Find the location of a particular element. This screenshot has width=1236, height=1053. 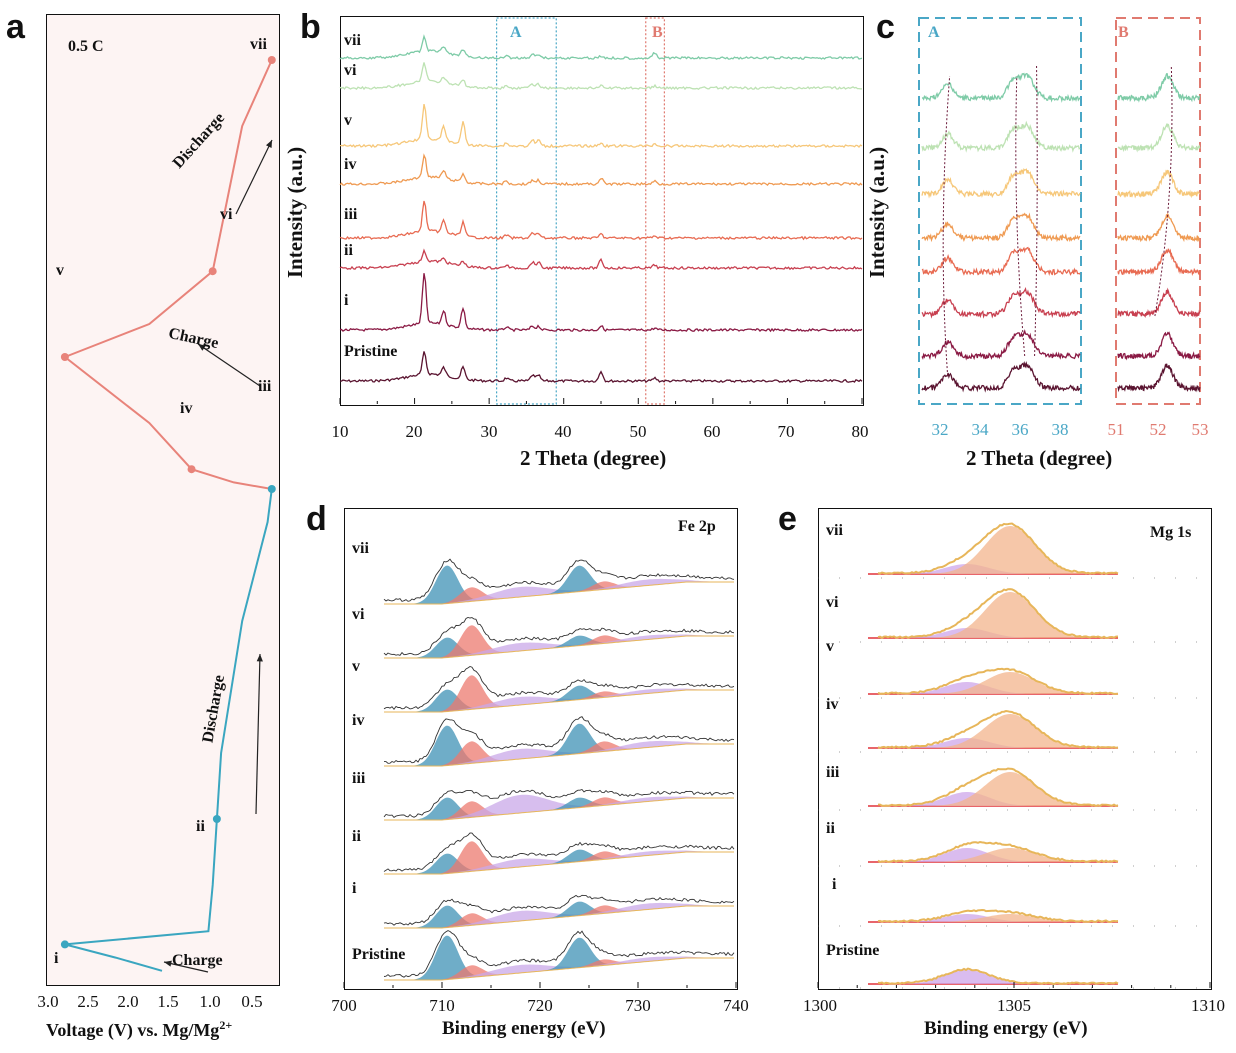

mg-component-orange is located at coordinates (998, 615).